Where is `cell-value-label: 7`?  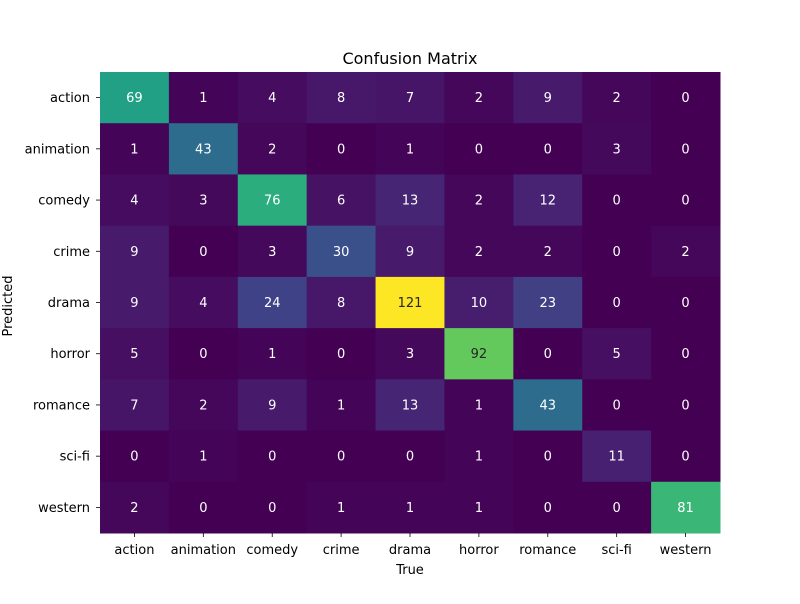 cell-value-label: 7 is located at coordinates (410, 98).